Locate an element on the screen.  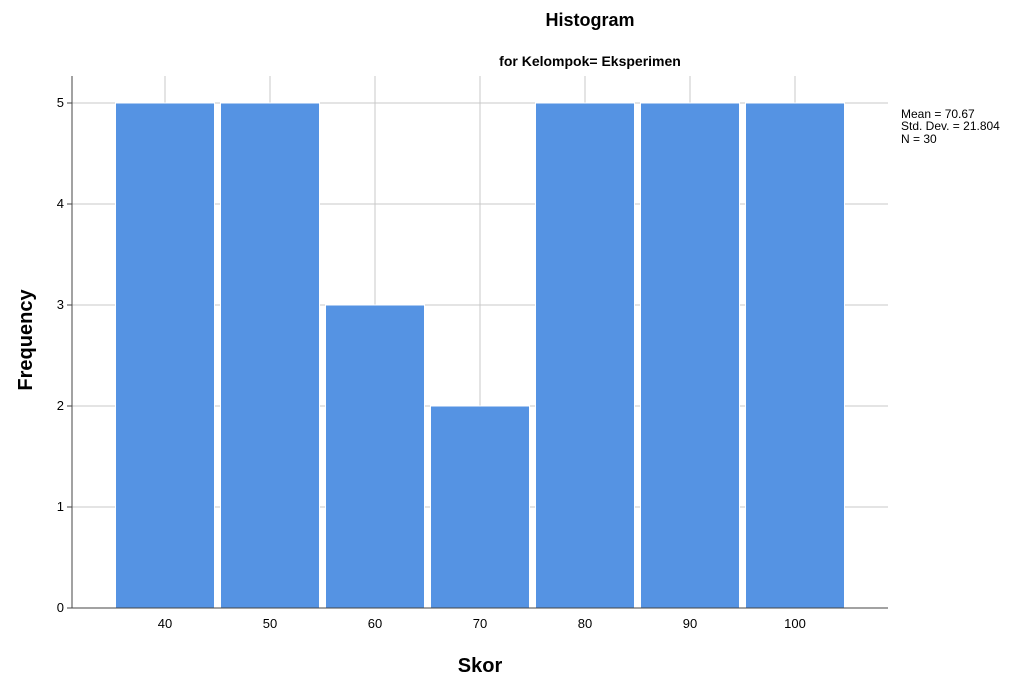
chart-title: Histogram is located at coordinates (589, 20).